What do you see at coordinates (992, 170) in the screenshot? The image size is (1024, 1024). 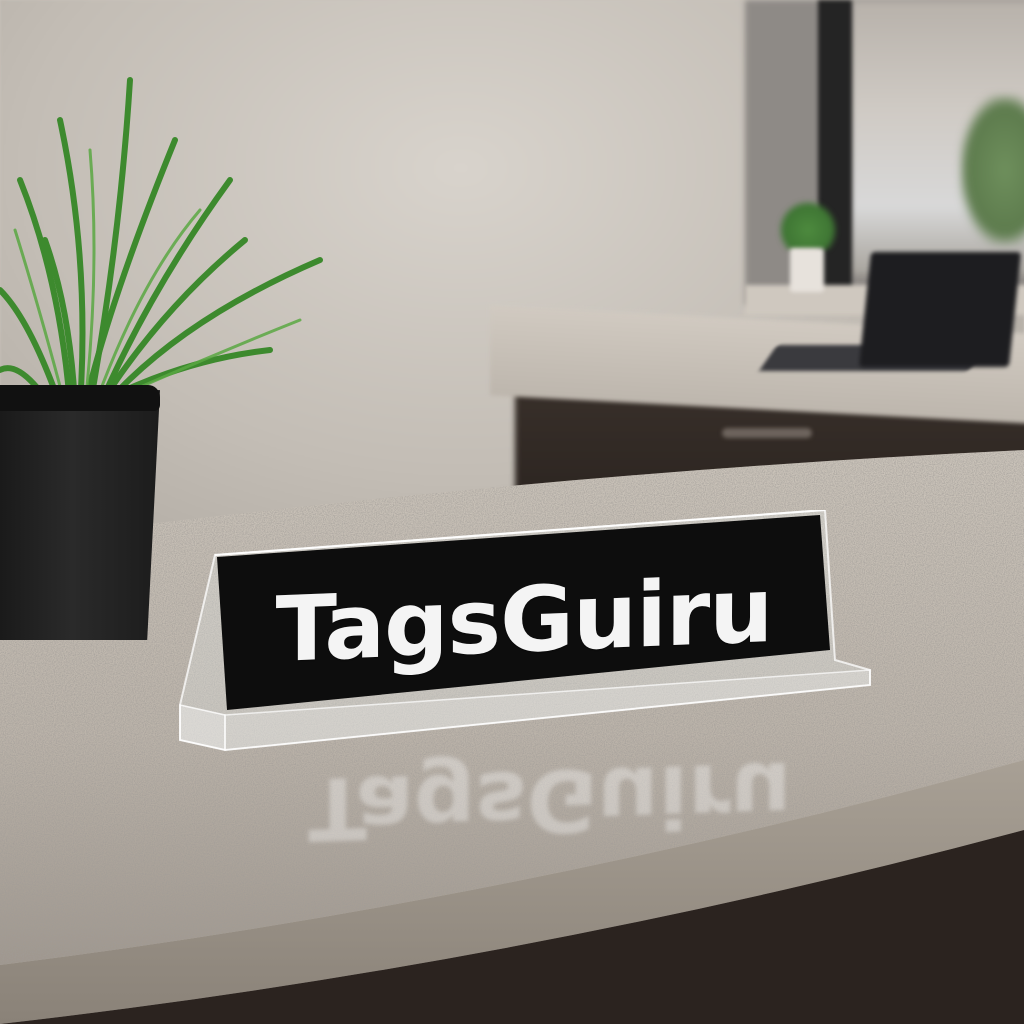 I see `outside-tree` at bounding box center [992, 170].